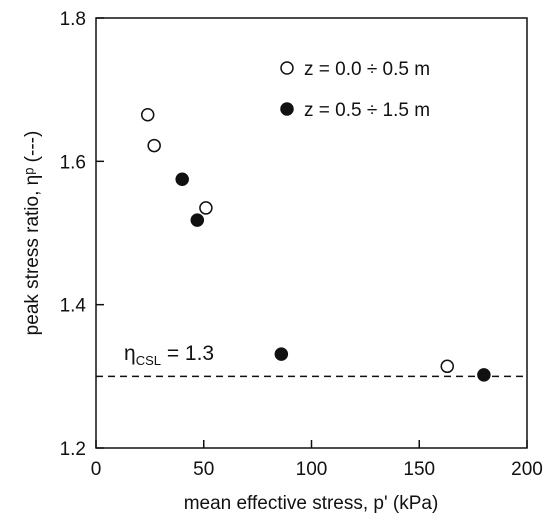 This screenshot has width=555, height=521. I want to click on y-tick-label: 1.4, so click(73, 306).